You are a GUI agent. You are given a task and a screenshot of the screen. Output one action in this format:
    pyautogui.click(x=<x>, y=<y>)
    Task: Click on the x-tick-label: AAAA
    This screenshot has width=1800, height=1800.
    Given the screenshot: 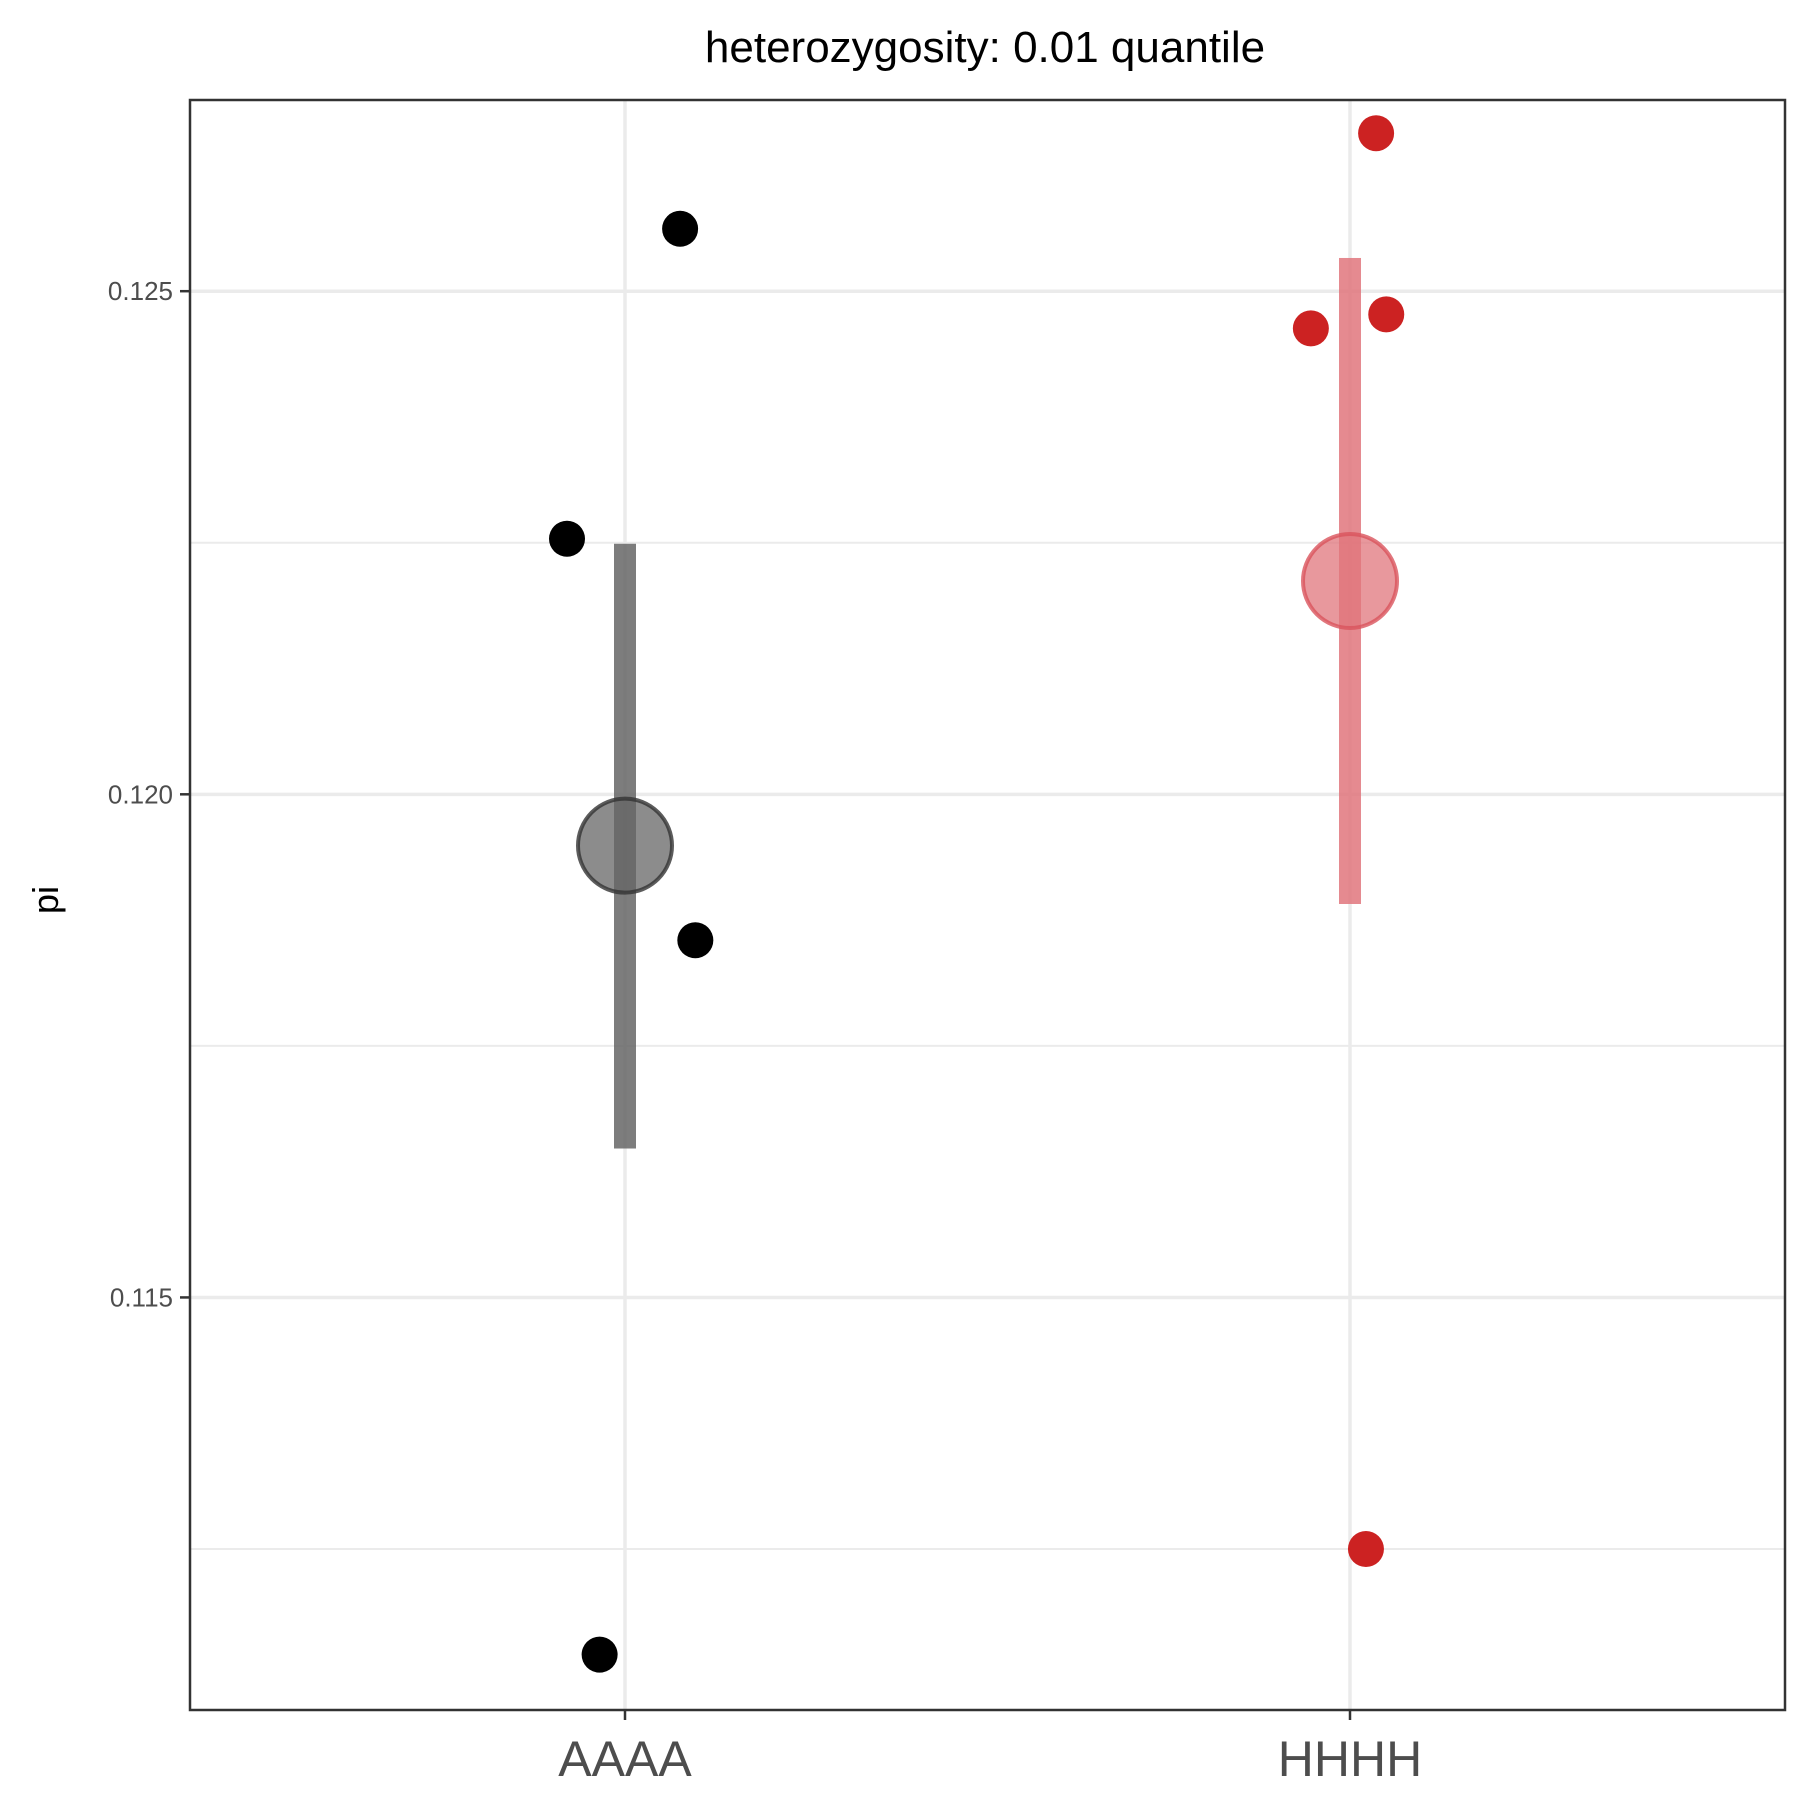 What is the action you would take?
    pyautogui.click(x=625, y=1759)
    